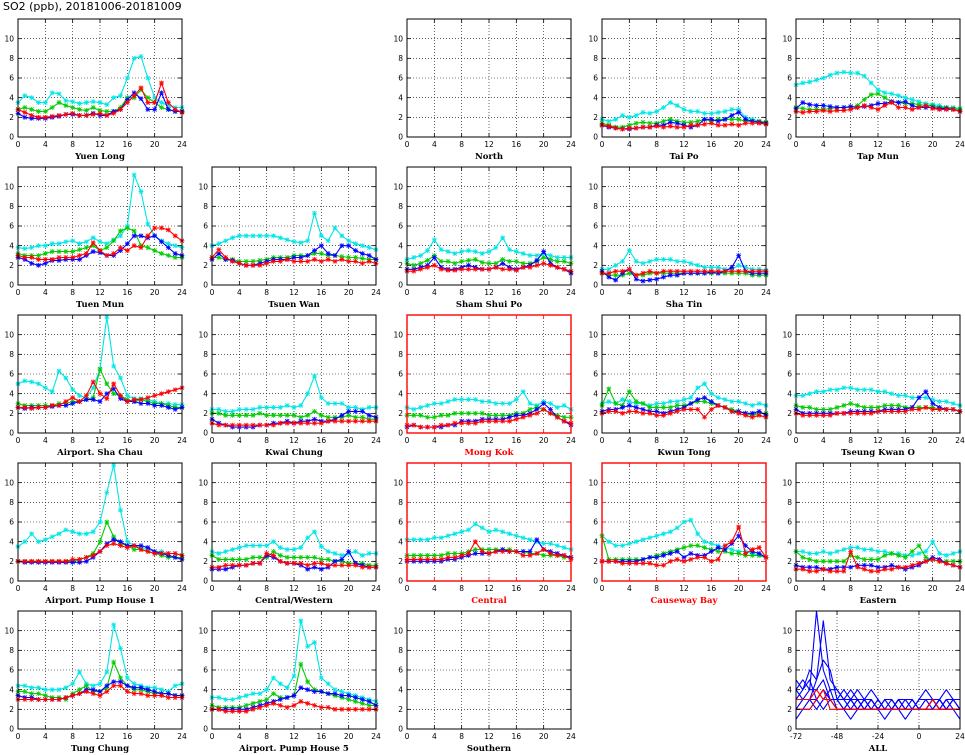 This screenshot has width=965, height=755. I want to click on x-tick-label: 8, so click(461, 144).